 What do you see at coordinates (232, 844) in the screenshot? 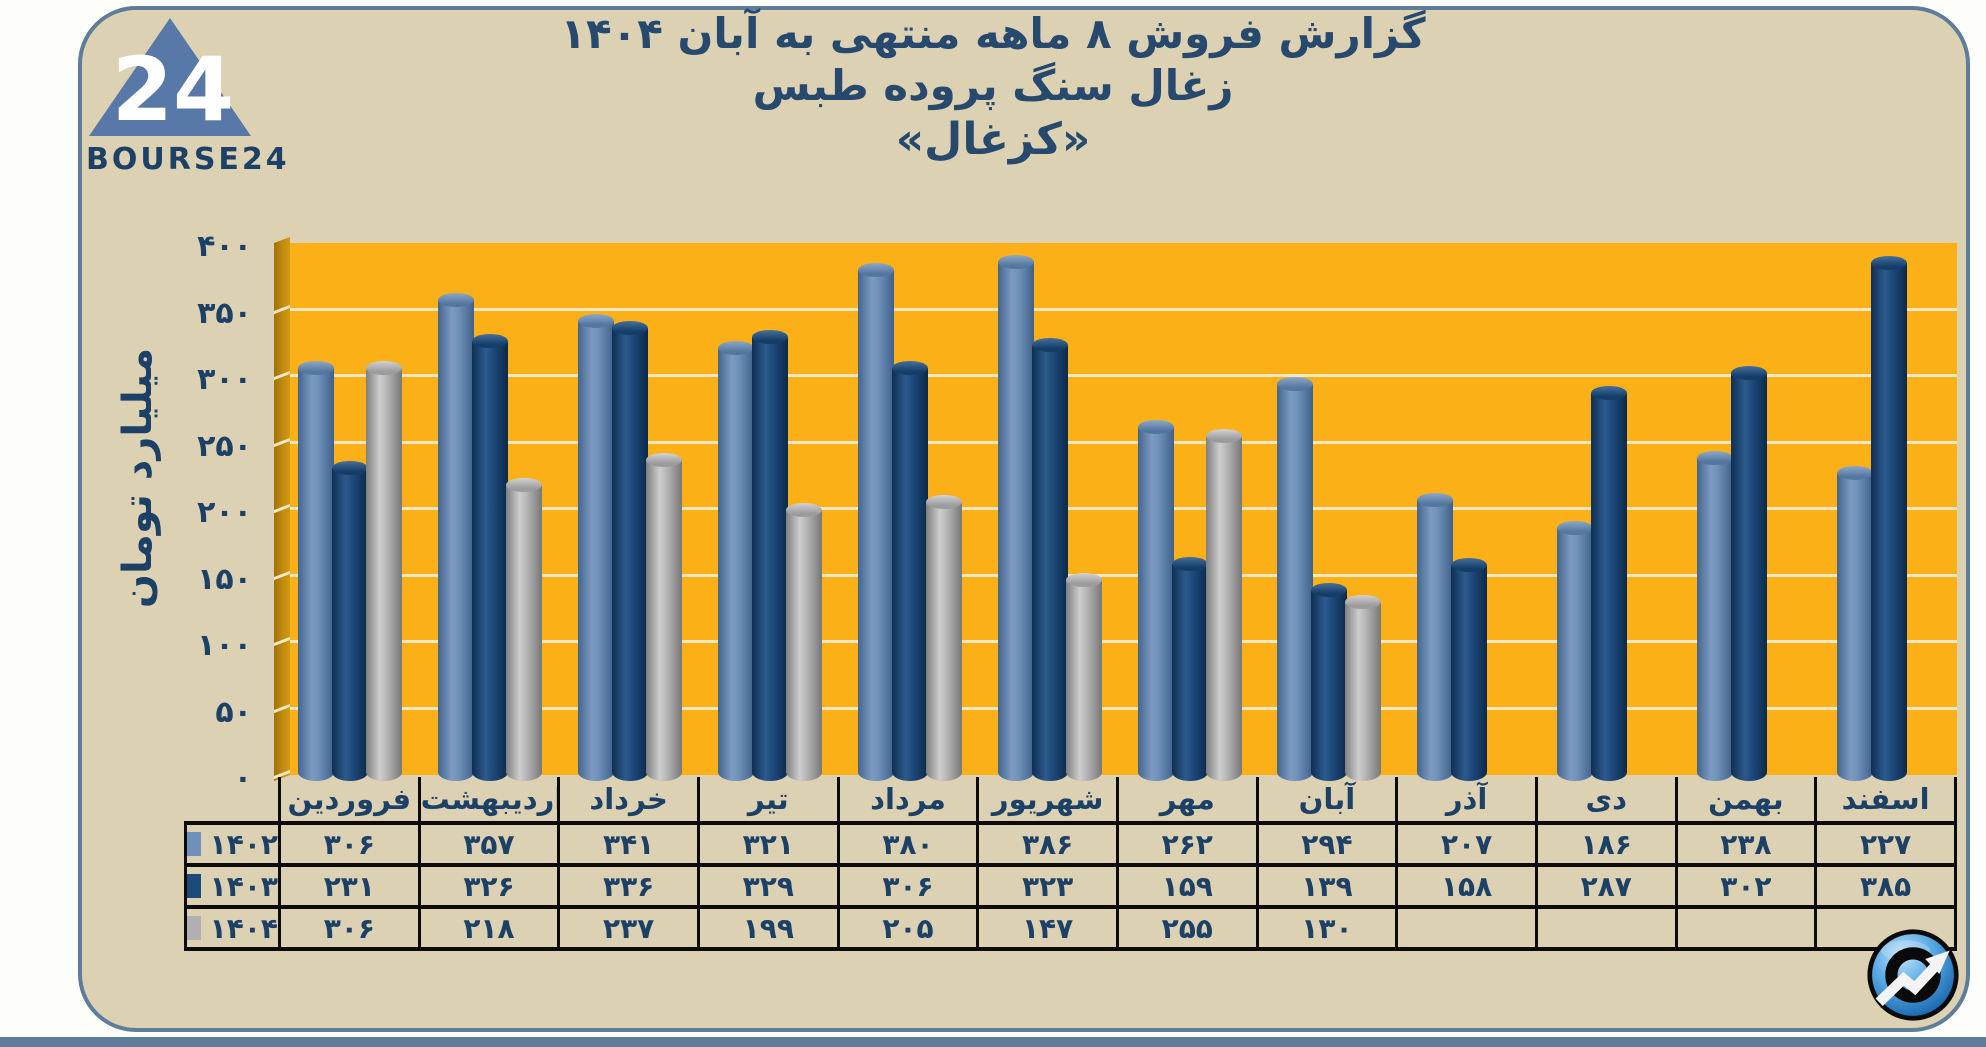
I see `legend-cell: ۱۴۰۲` at bounding box center [232, 844].